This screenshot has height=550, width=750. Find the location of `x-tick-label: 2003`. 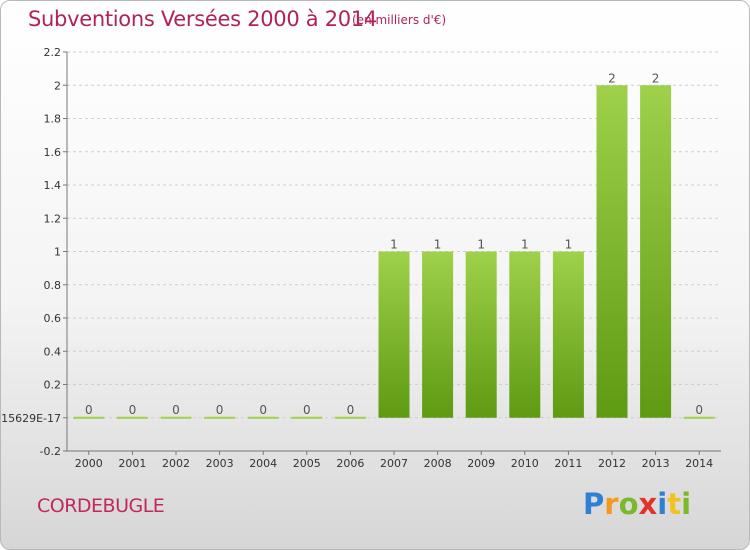

x-tick-label: 2003 is located at coordinates (220, 463).